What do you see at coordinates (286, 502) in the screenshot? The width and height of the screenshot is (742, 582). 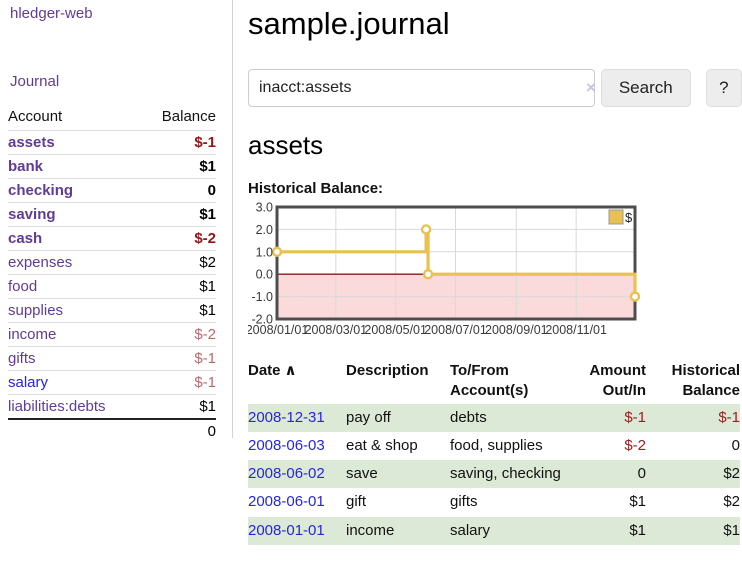 I see `transaction-date-link: 2008-06-01` at bounding box center [286, 502].